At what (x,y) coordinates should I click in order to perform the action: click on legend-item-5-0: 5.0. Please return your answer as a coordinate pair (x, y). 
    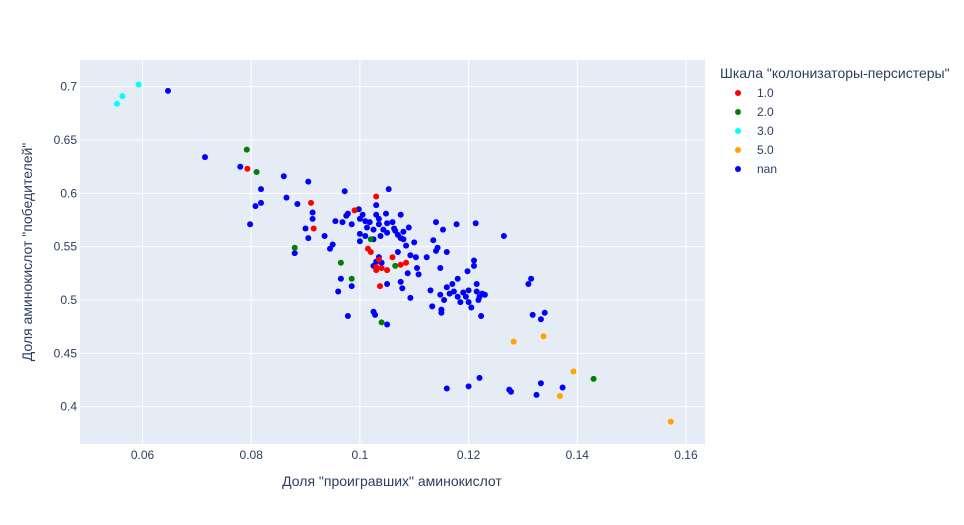
    Looking at the image, I should click on (754, 150).